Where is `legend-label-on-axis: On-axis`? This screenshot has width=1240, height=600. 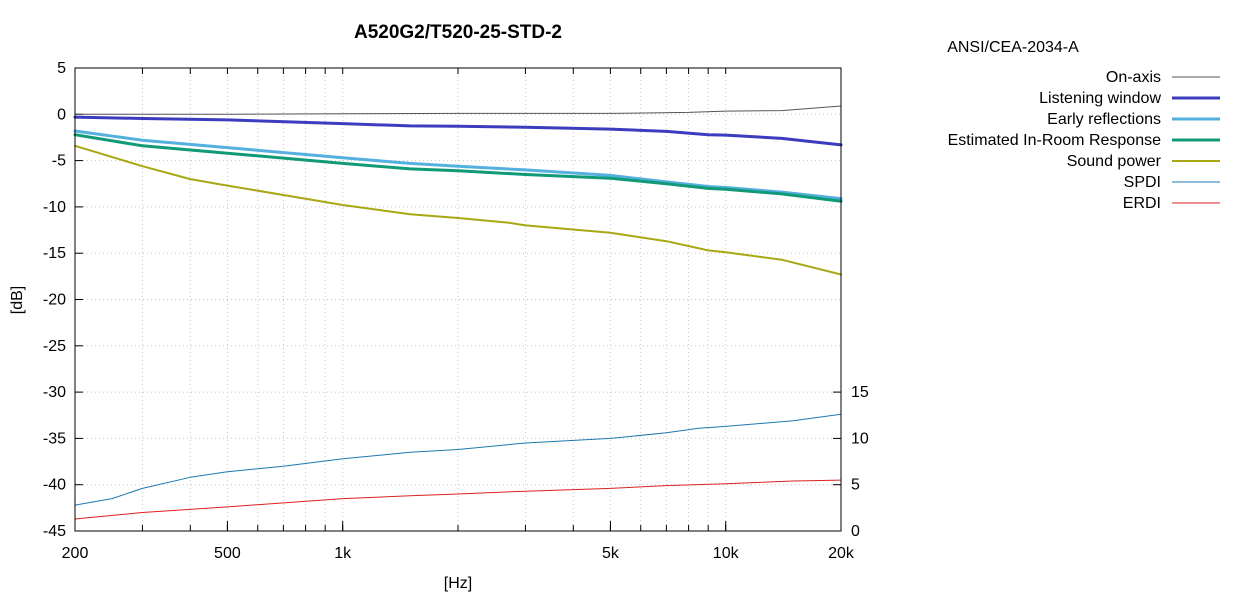 legend-label-on-axis: On-axis is located at coordinates (1133, 77).